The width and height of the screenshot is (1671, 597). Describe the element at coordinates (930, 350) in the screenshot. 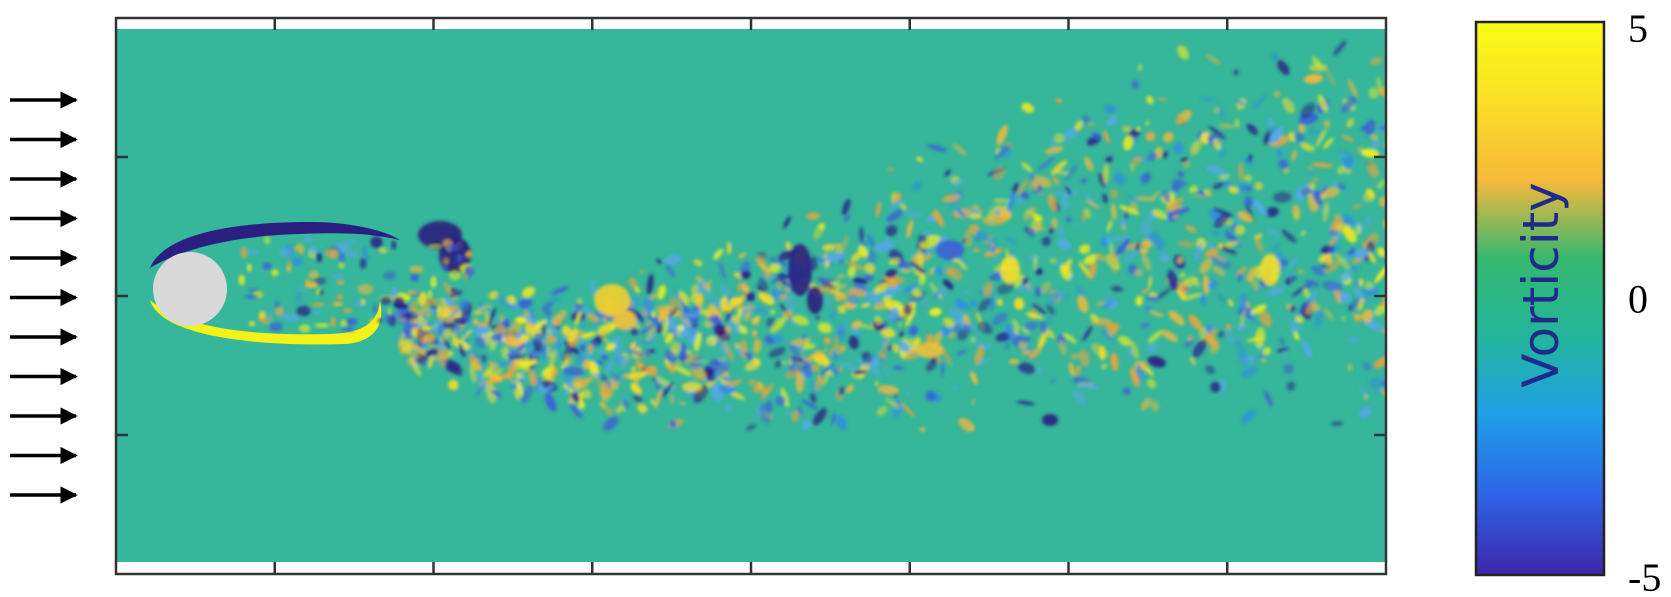

I see `vortex-core` at that location.